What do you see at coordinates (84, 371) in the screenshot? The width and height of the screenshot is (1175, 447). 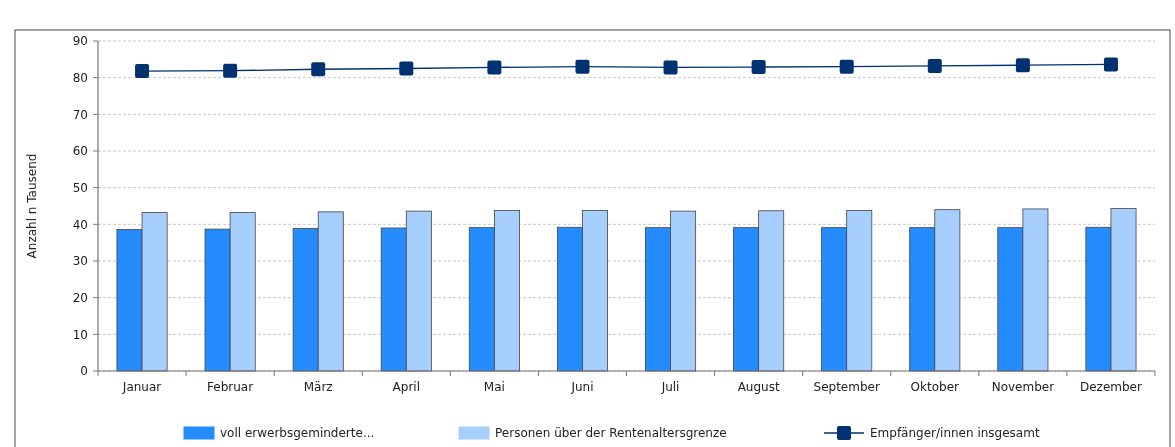 I see `y-tick-label: 0` at bounding box center [84, 371].